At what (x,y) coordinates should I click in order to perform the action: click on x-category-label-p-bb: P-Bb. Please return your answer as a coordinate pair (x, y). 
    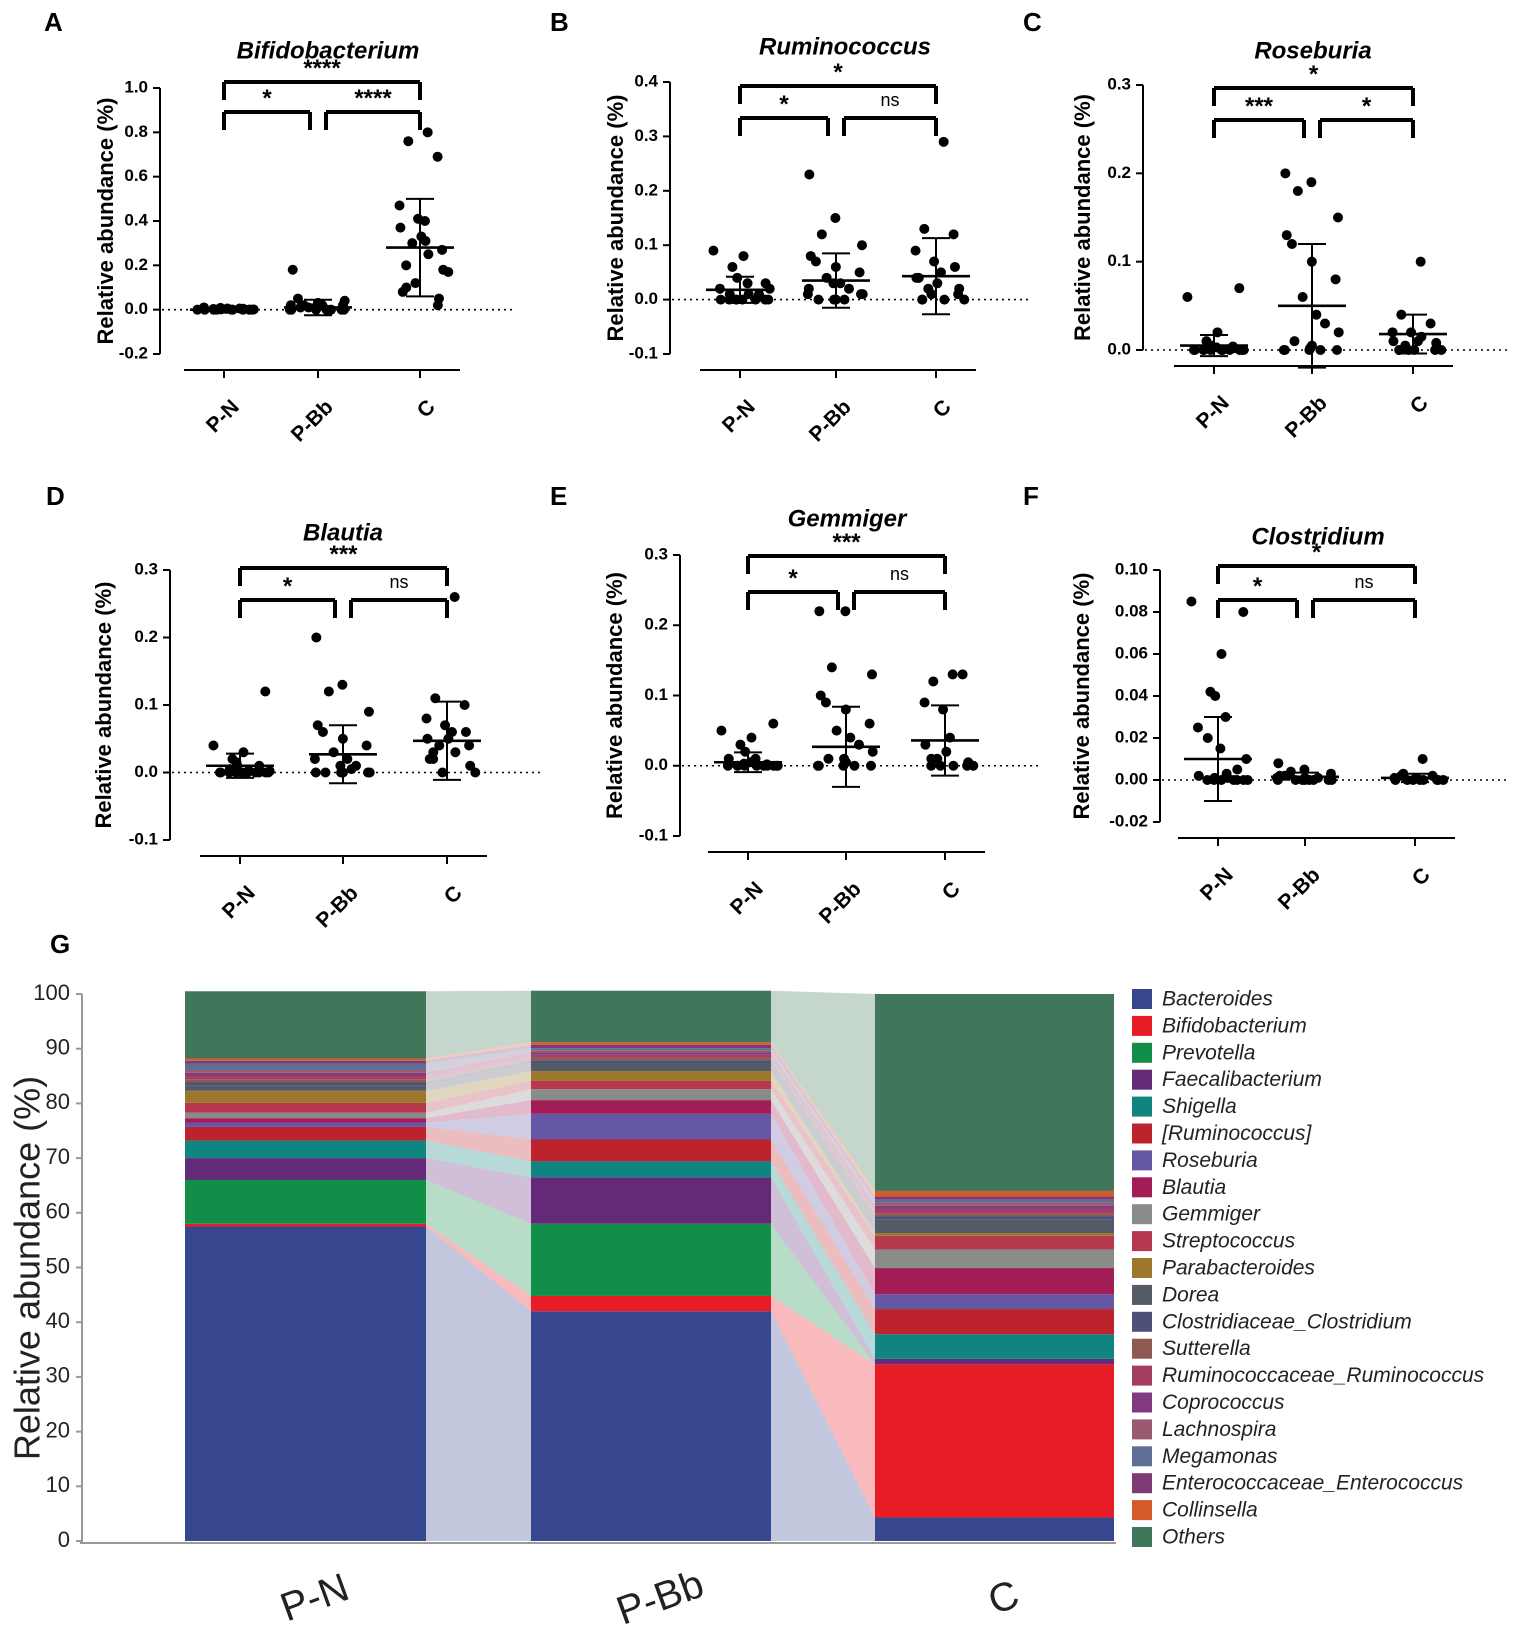
    Looking at the image, I should click on (660, 1598).